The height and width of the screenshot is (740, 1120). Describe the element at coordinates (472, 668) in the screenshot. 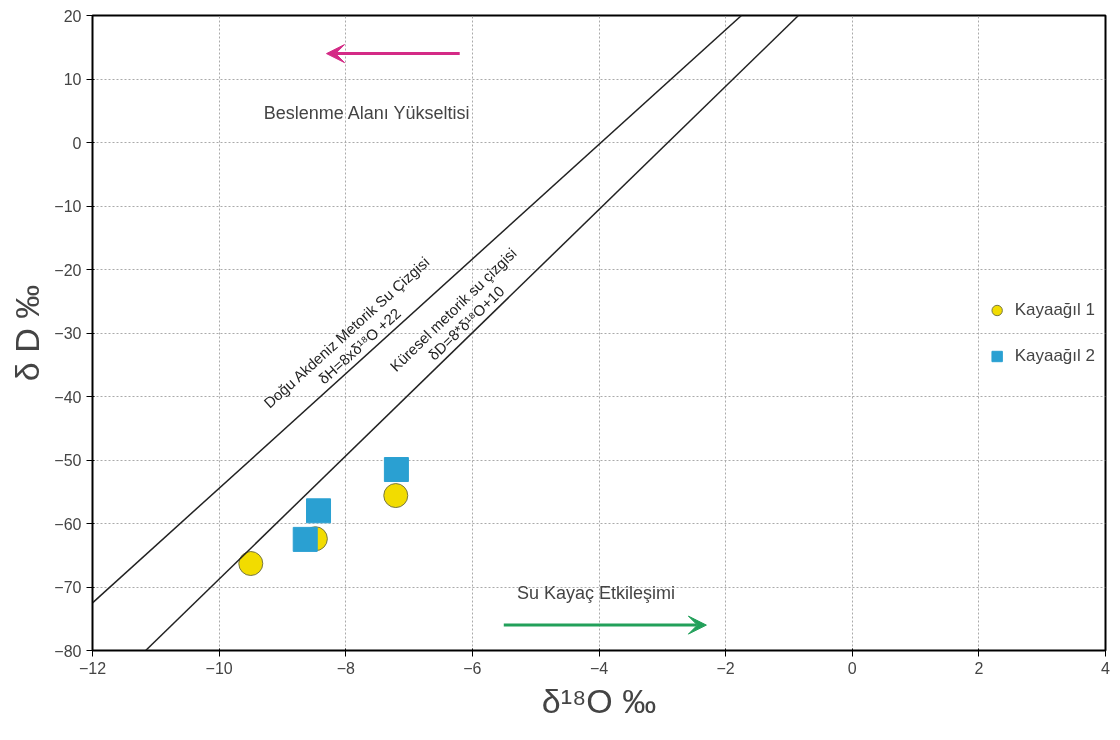

I see `x-tick-label: −6` at that location.